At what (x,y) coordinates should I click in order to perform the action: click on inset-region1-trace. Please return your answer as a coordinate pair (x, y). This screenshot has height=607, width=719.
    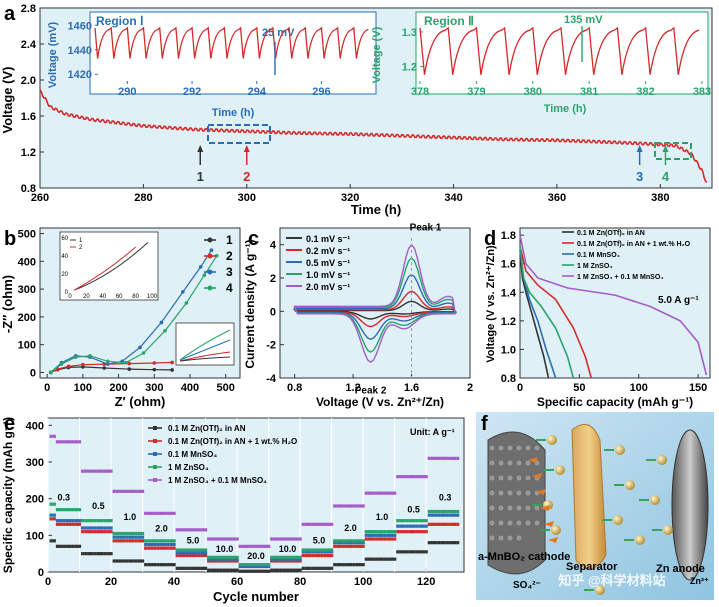
    Looking at the image, I should click on (231, 42).